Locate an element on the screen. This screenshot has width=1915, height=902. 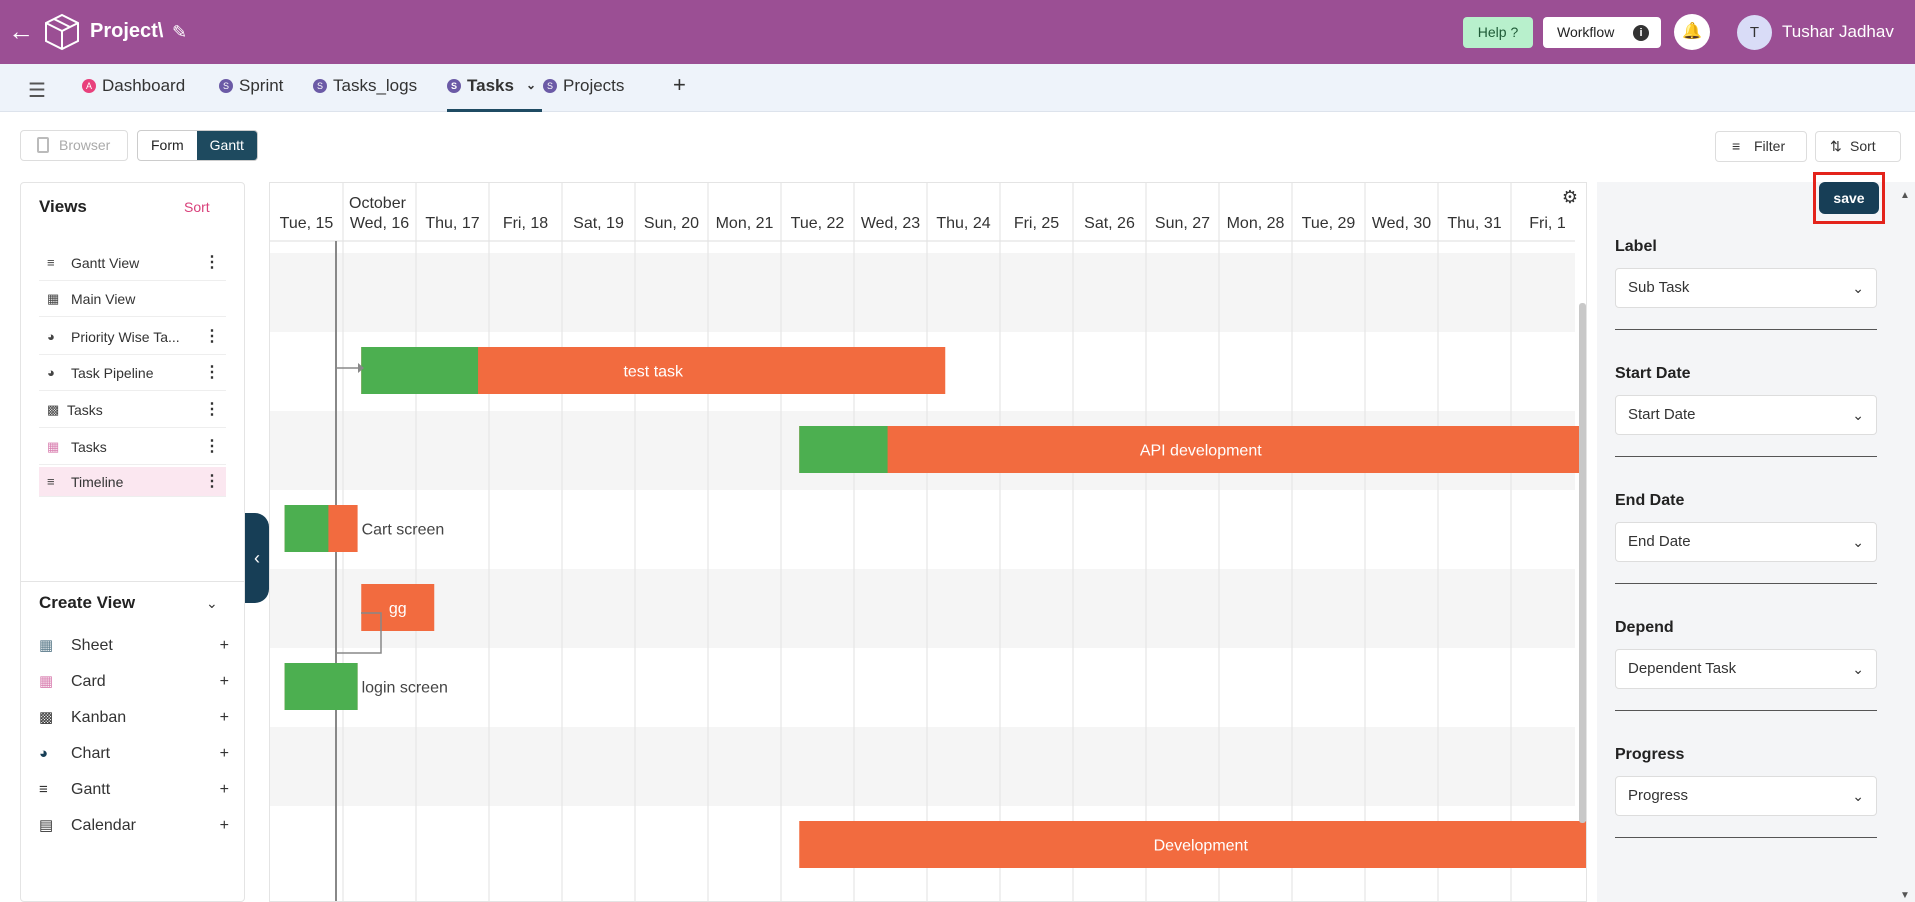
view-mode-toggle: Form Gantt is located at coordinates (197, 145).